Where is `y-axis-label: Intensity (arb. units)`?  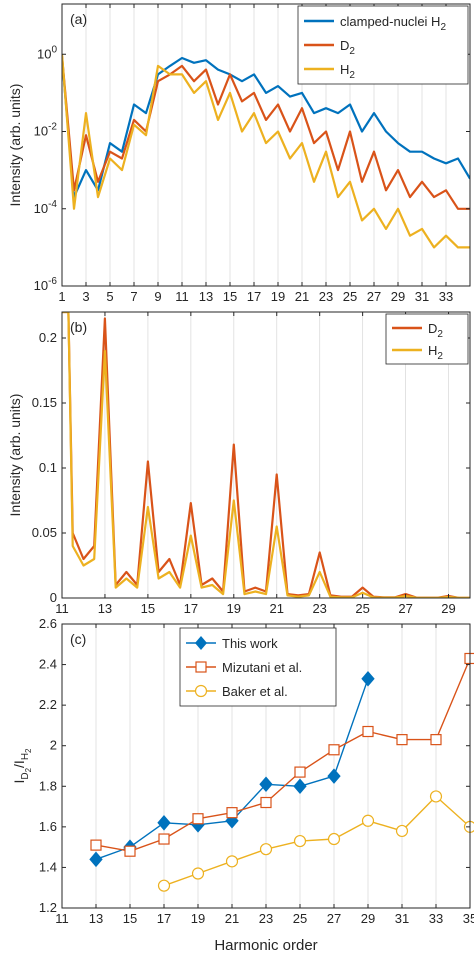 y-axis-label: Intensity (arb. units) is located at coordinates (15, 455).